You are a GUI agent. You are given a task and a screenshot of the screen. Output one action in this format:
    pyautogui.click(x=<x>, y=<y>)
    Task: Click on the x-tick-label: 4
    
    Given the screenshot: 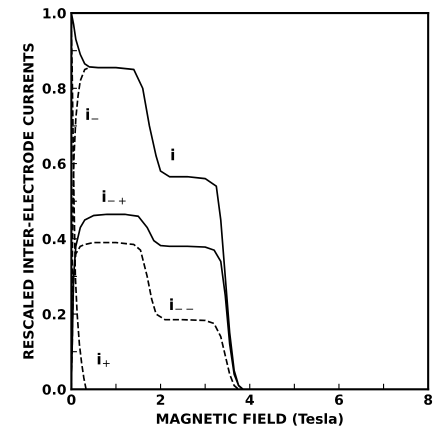 What is the action you would take?
    pyautogui.click(x=250, y=399)
    